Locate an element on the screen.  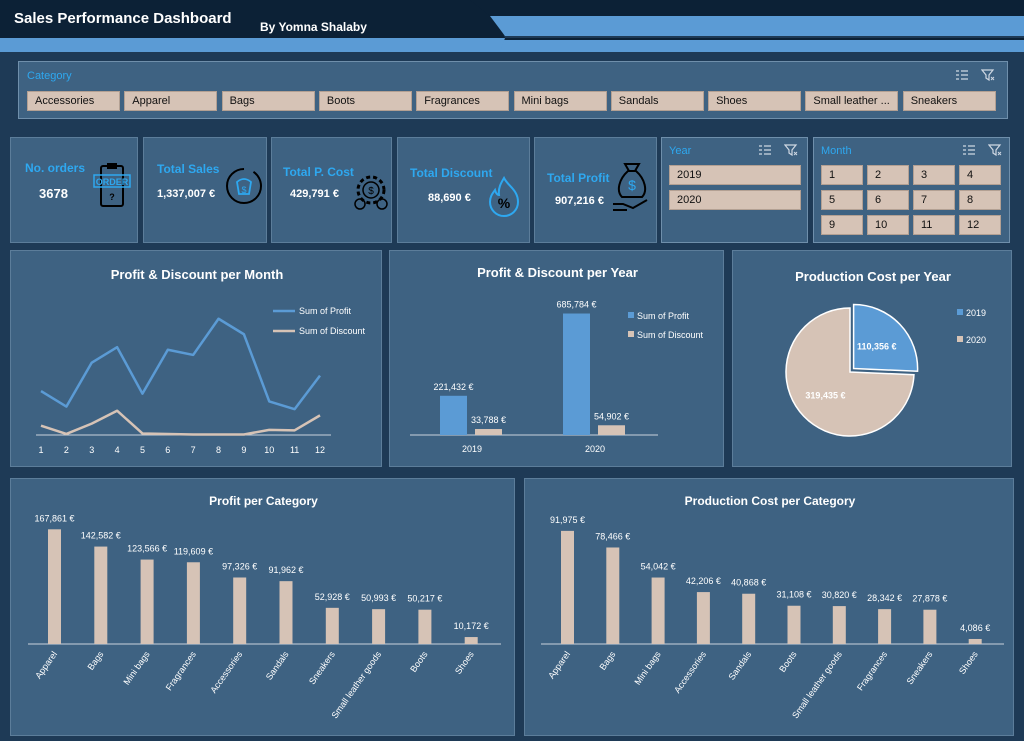
page-title: Sales Performance Dashboard is located at coordinates (123, 18).